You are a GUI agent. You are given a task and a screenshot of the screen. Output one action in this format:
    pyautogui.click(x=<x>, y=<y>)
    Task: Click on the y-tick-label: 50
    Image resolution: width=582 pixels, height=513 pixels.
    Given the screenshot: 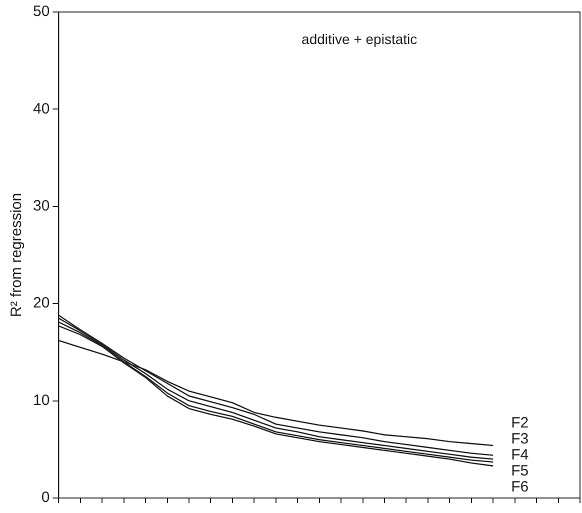 What is the action you would take?
    pyautogui.click(x=41, y=11)
    